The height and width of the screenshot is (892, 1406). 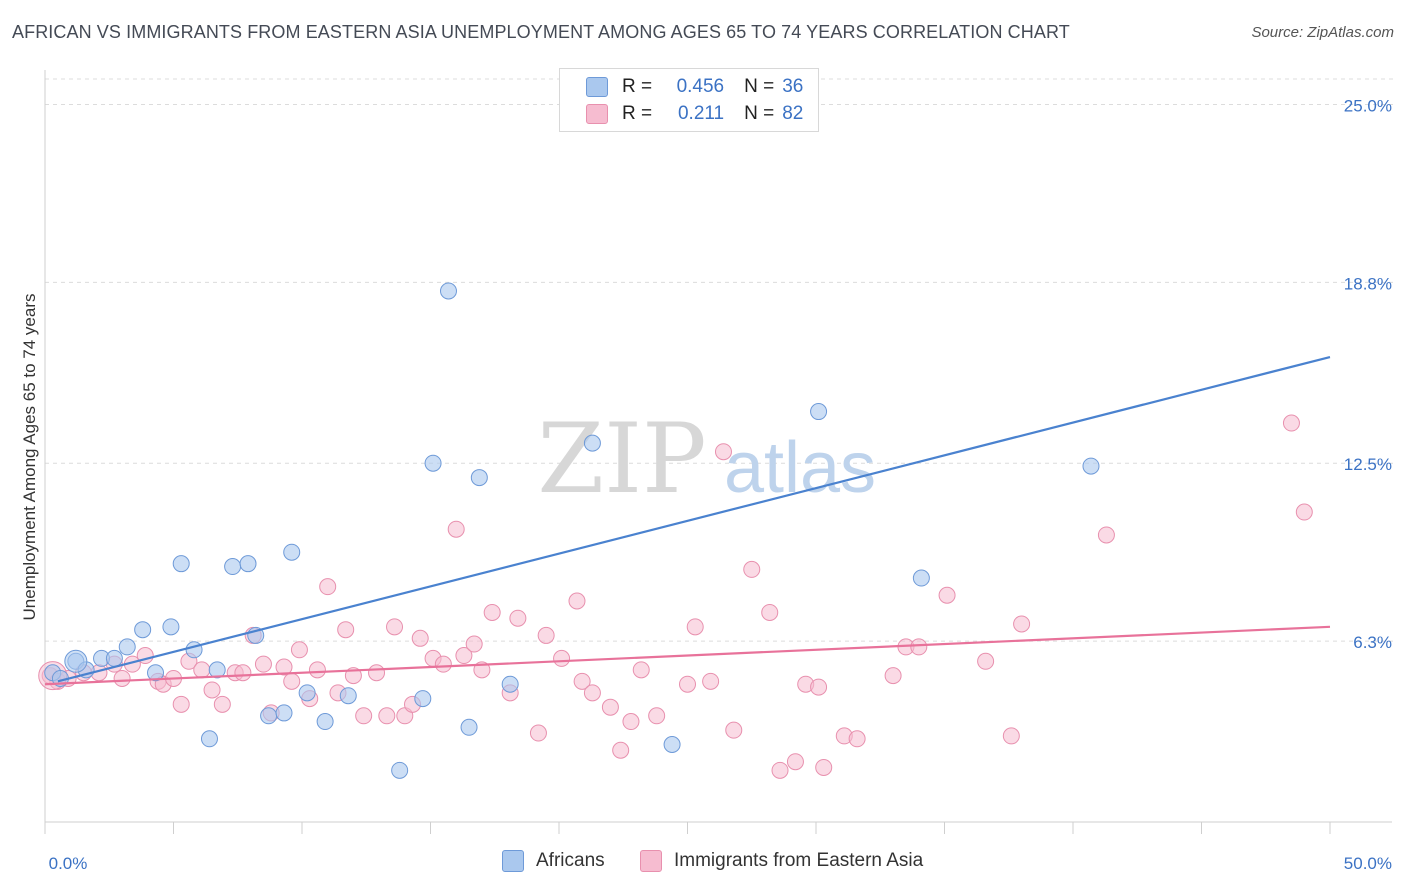 I want to click on y-tick-labels: 6.3% 12.5% 18.8% 25.0%, so click(x=1368, y=374).